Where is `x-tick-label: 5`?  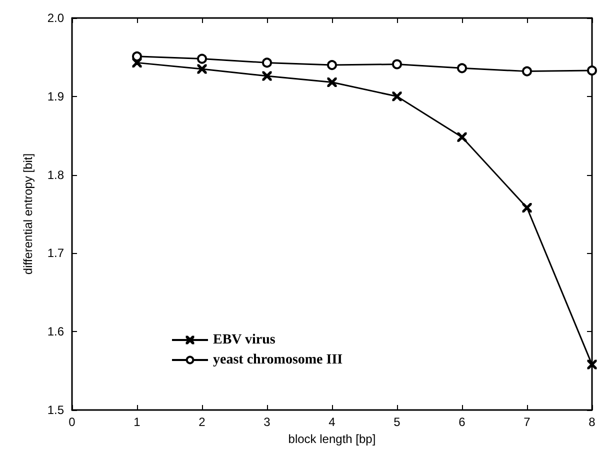 x-tick-label: 5 is located at coordinates (397, 422).